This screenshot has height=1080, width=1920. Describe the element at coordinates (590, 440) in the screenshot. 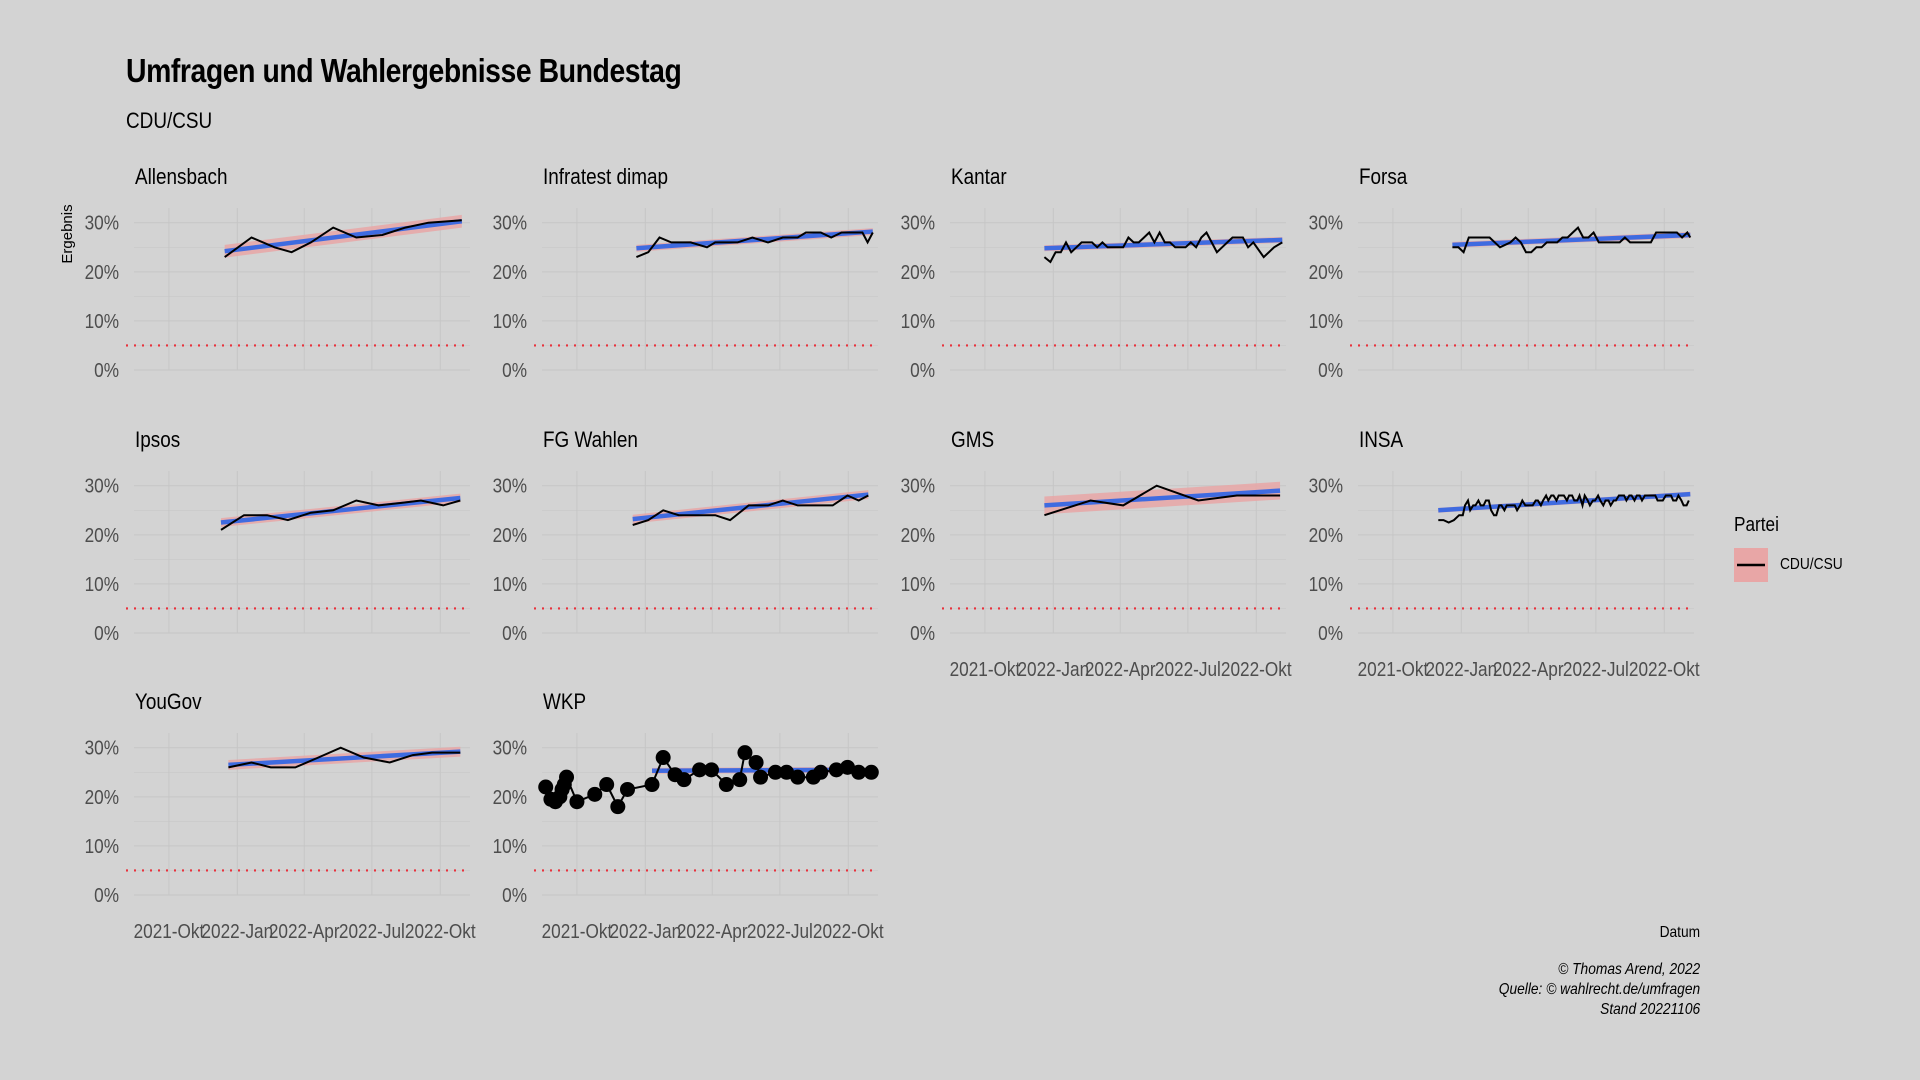

I see `panel-title: FG Wahlen` at that location.